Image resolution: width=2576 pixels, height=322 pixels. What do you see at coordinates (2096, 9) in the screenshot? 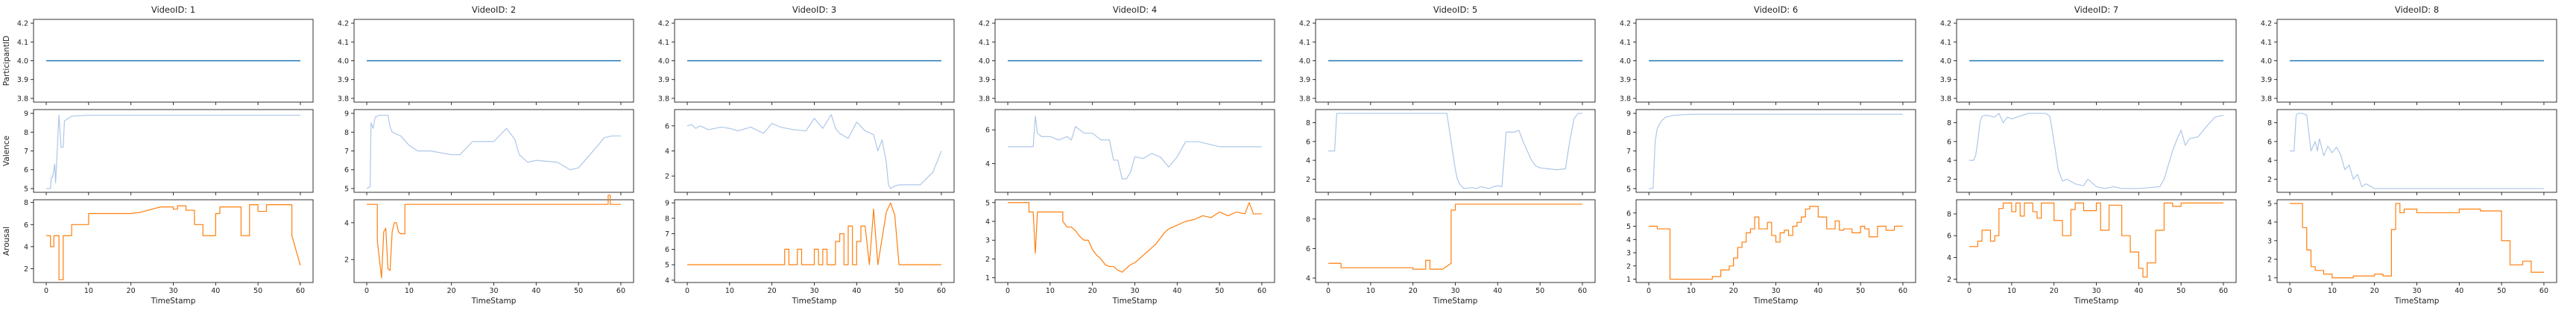
I see `subplot-title: VideoID: 7` at bounding box center [2096, 9].